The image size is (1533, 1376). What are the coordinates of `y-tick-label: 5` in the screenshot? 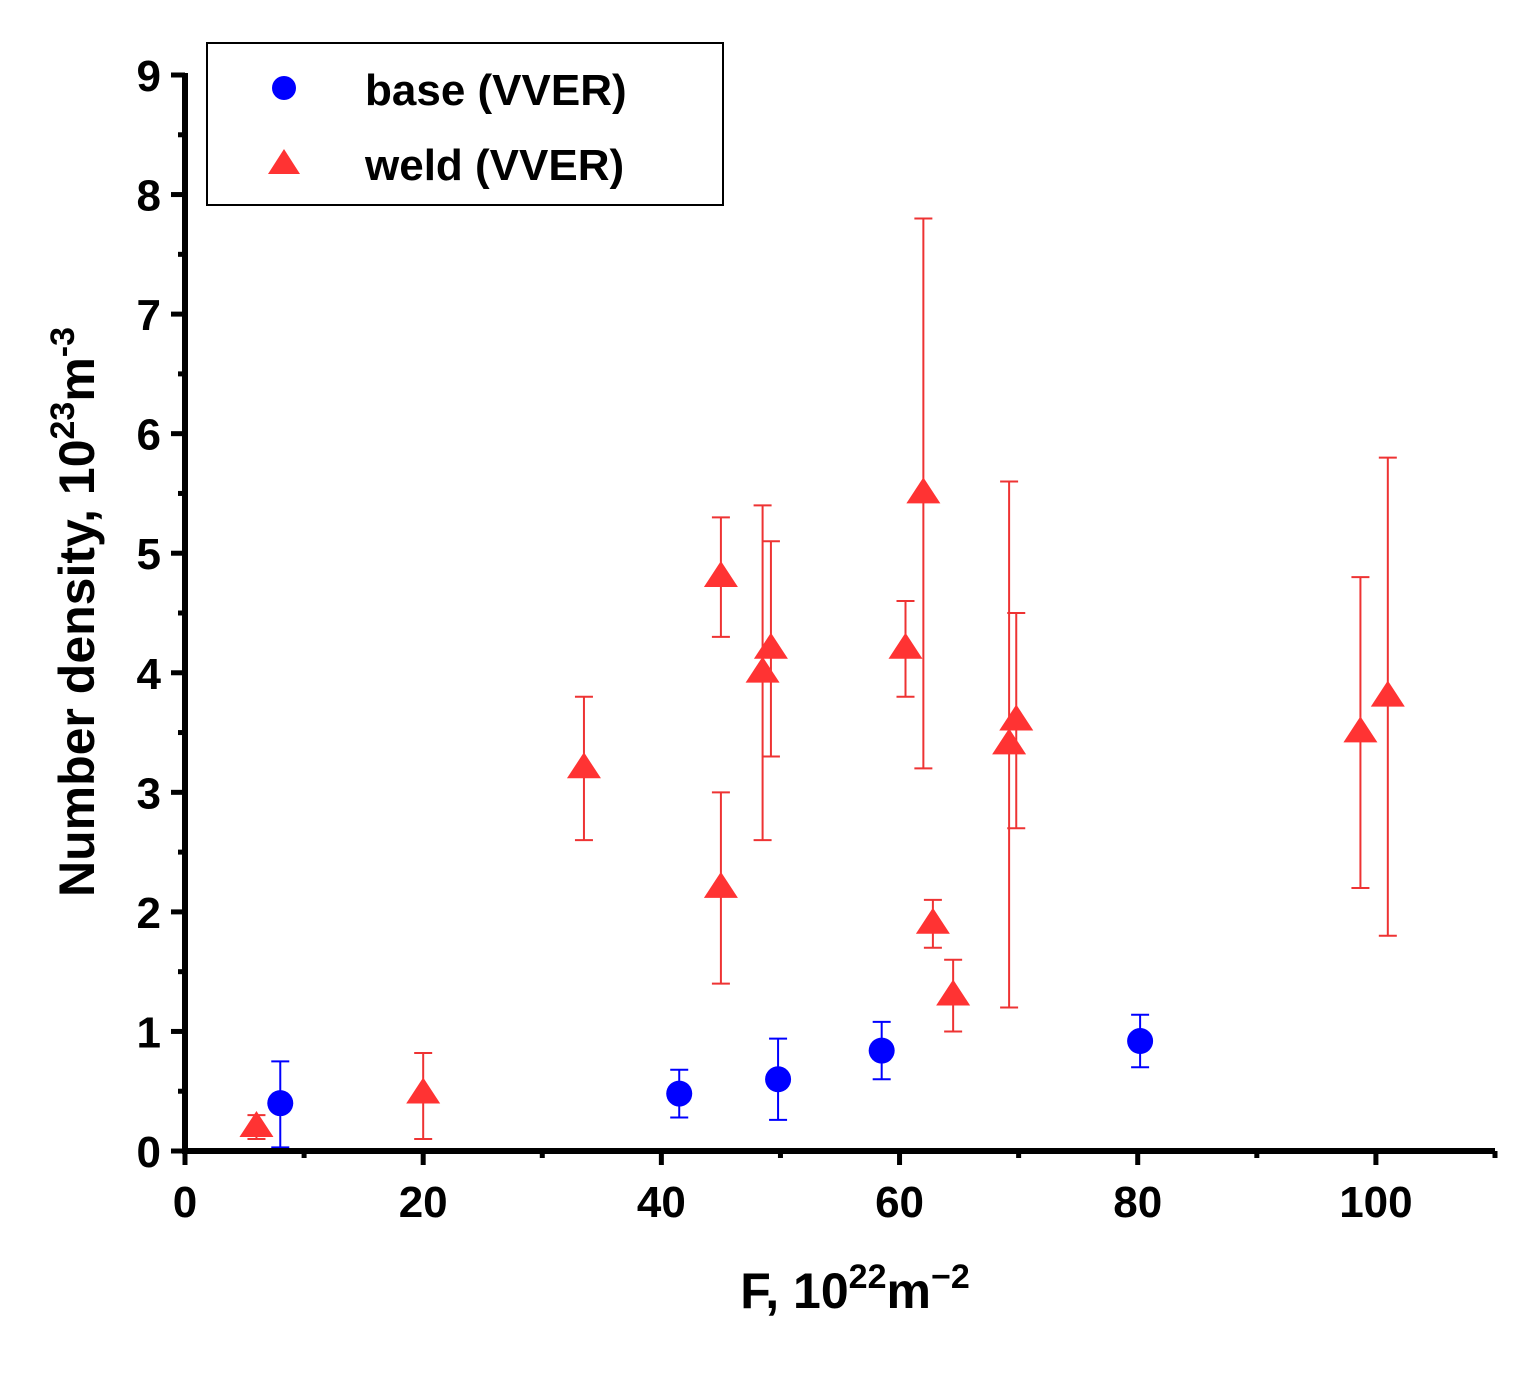 It's located at (149, 554).